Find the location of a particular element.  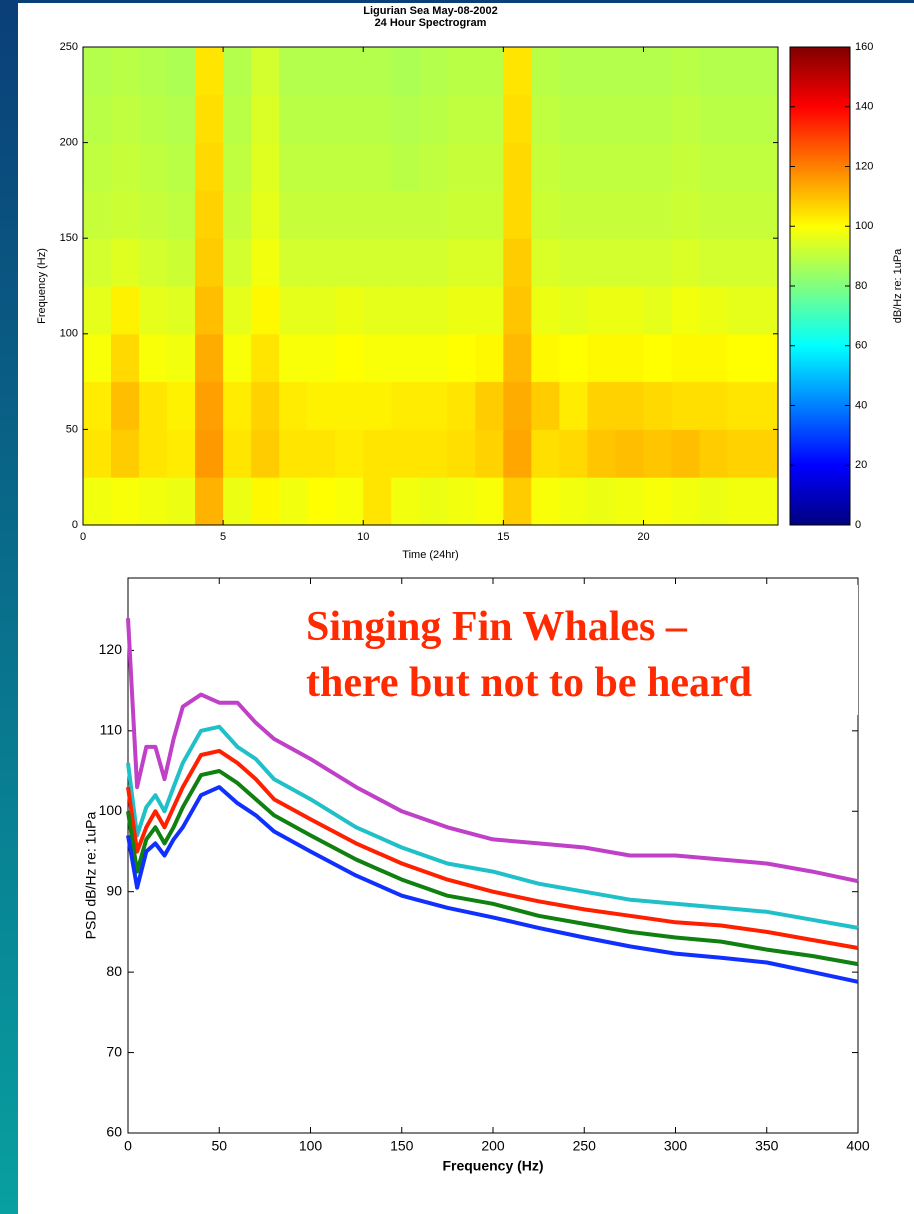

y-tick-label: 100 is located at coordinates (111, 810).